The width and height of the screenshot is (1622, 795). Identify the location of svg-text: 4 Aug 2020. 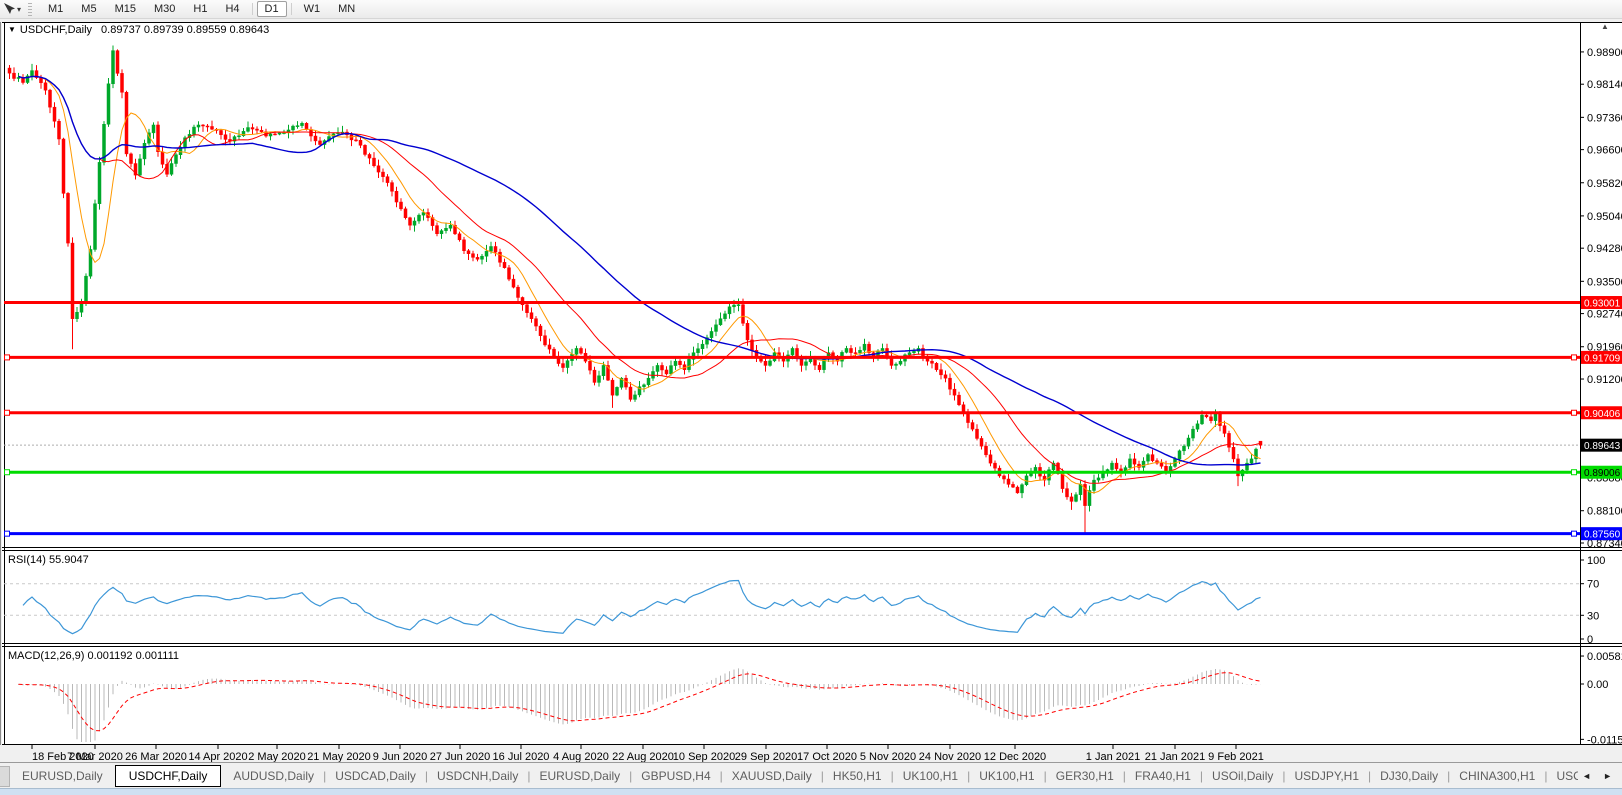
(581, 756).